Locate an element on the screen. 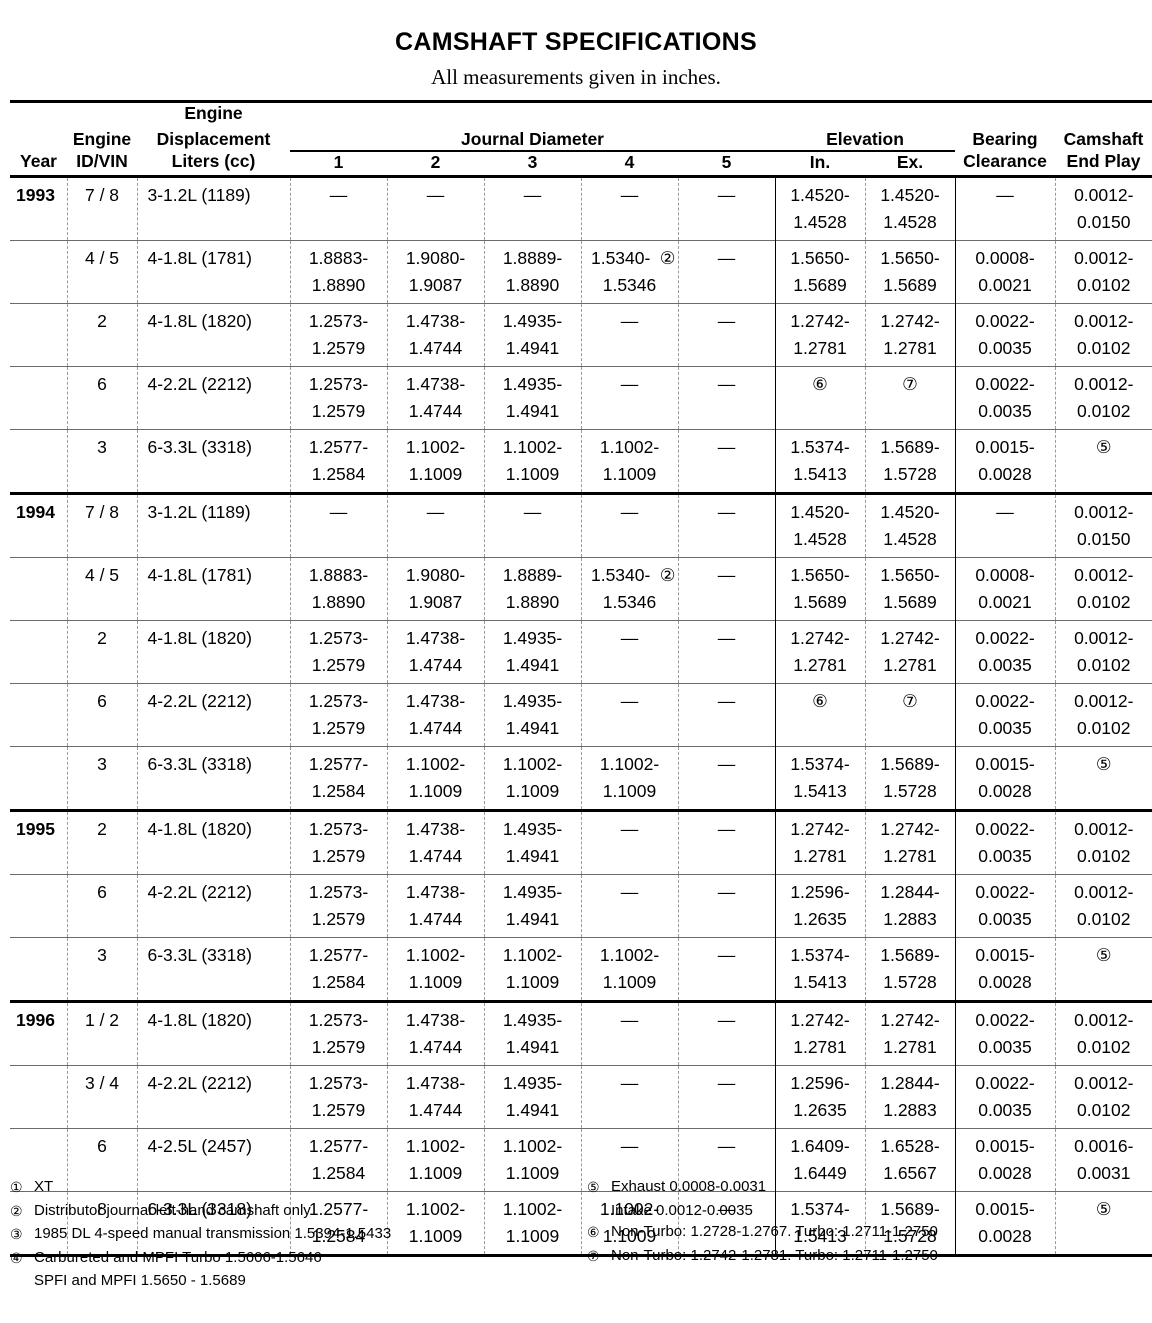 This screenshot has width=1152, height=1323. cell-value: 1.5689-1.5728 is located at coordinates (910, 461).